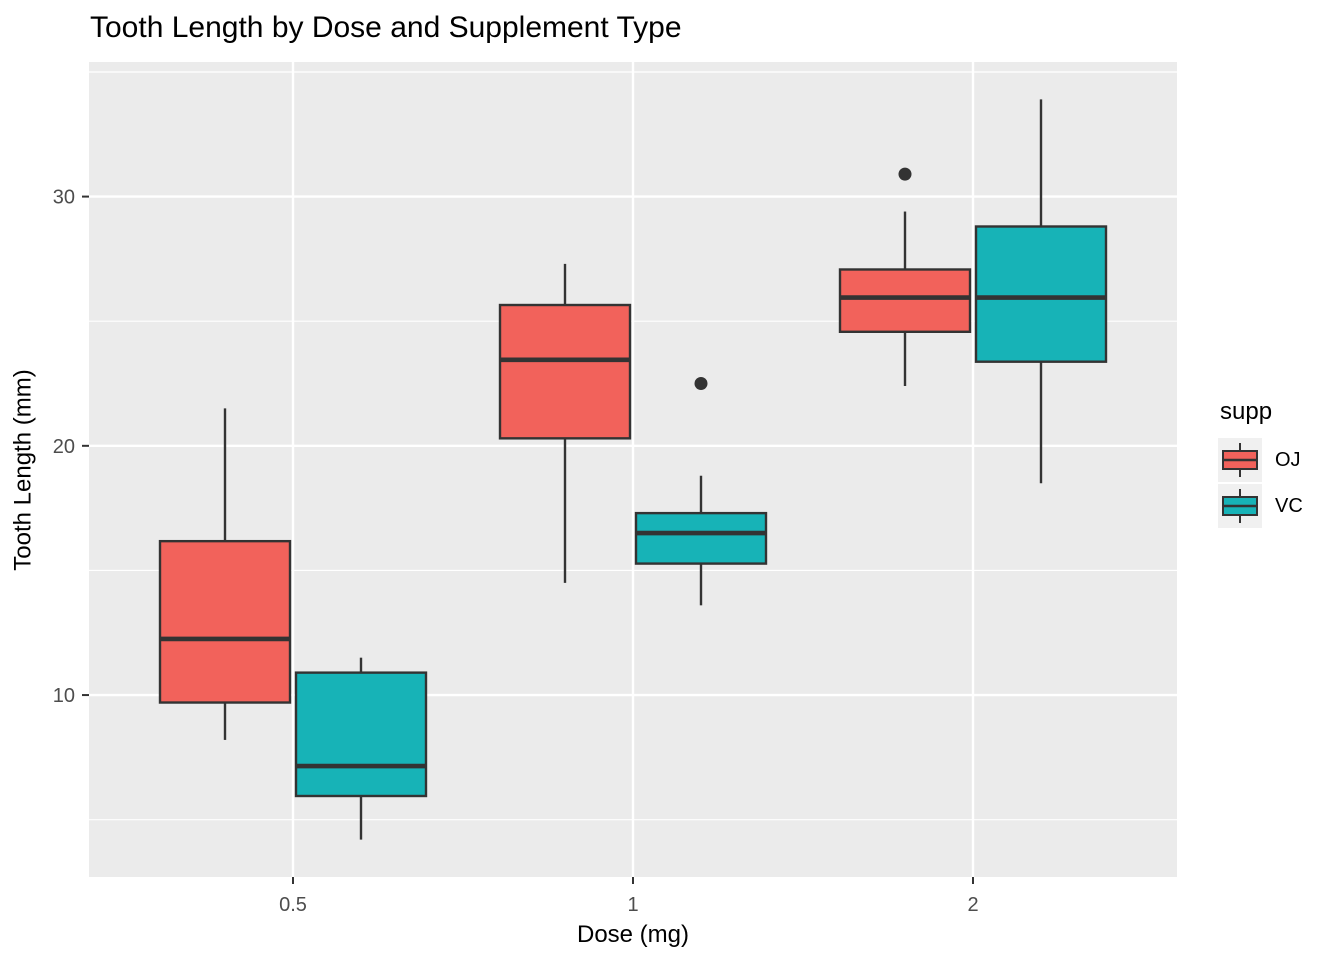 This screenshot has height=960, width=1344. What do you see at coordinates (386, 27) in the screenshot?
I see `chart-title: Tooth Length by Dose and Supplement Type` at bounding box center [386, 27].